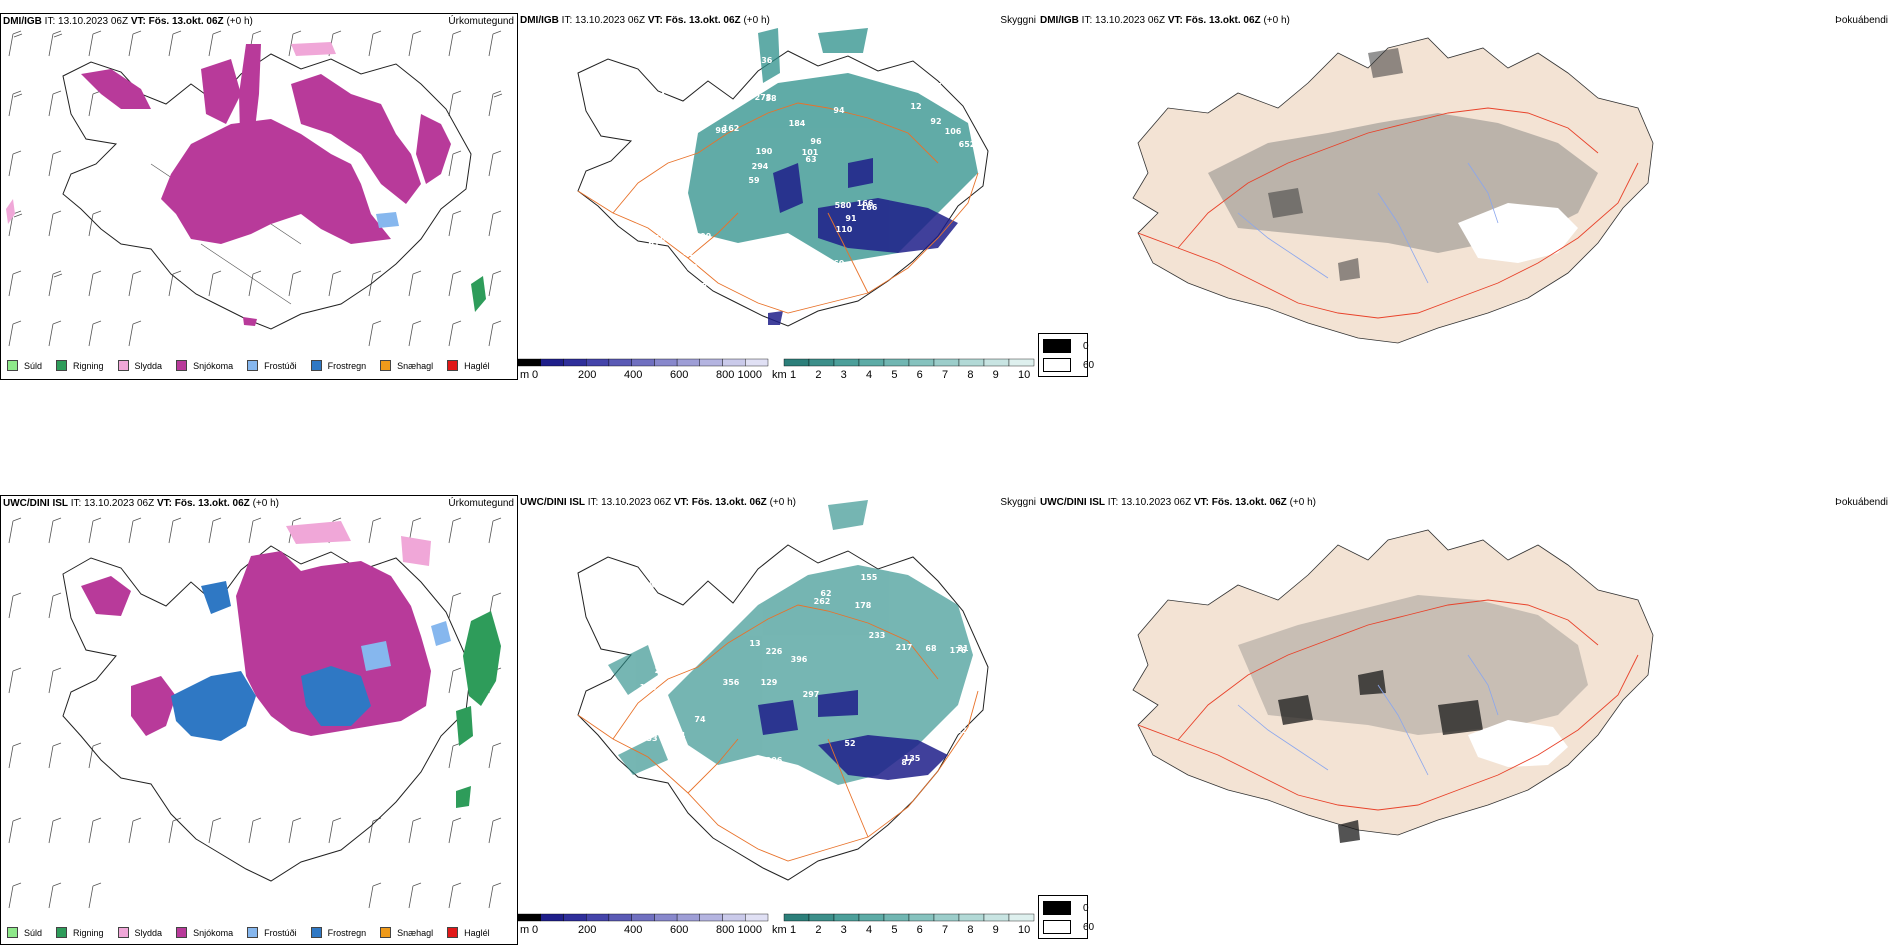  I want to click on ceiling-value-label: 166, so click(865, 203).